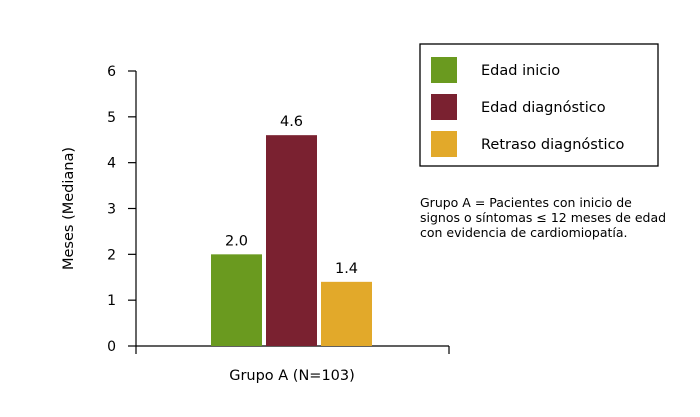 This screenshot has height=417, width=700. I want to click on y-tick-label: 5, so click(111, 118).